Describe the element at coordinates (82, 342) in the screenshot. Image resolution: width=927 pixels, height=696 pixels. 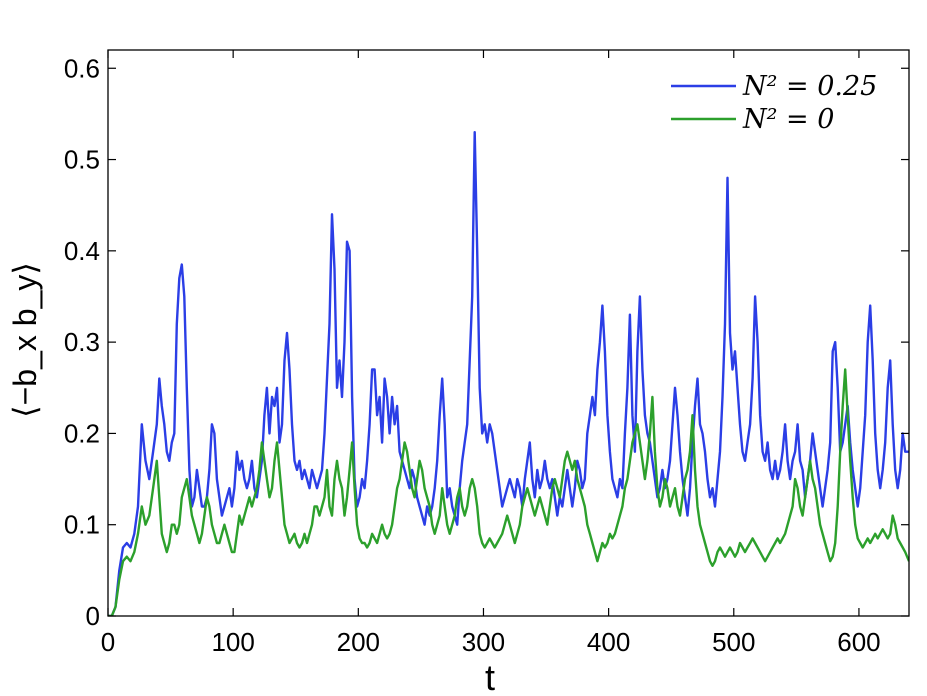
I see `y-tick-label: 0.3` at that location.